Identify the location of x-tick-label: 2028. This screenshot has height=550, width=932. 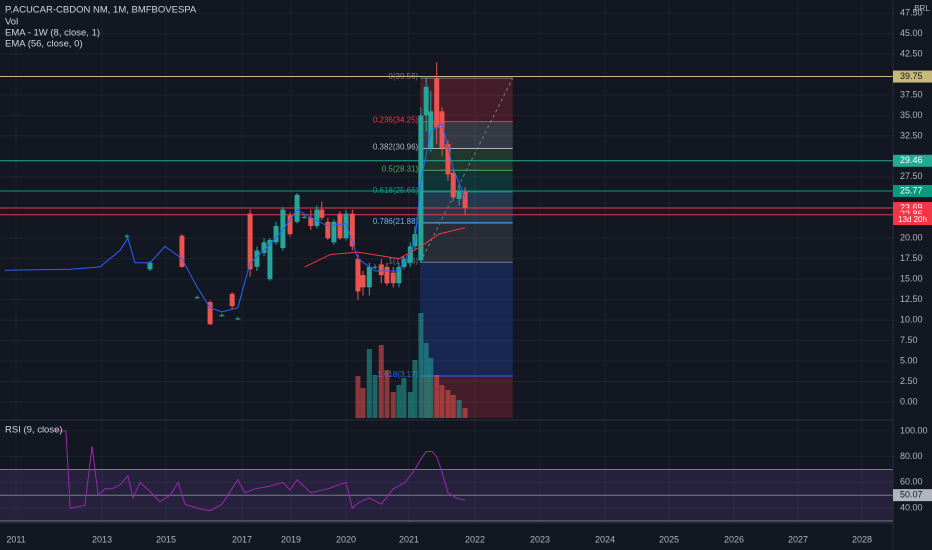
(862, 539).